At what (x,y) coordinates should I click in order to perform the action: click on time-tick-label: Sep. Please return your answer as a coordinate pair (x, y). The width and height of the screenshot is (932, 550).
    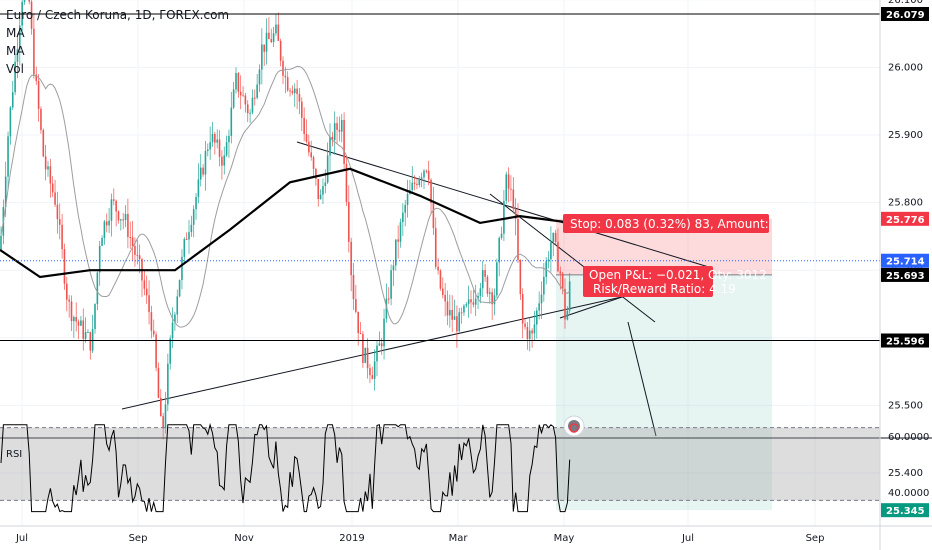
    Looking at the image, I should click on (138, 538).